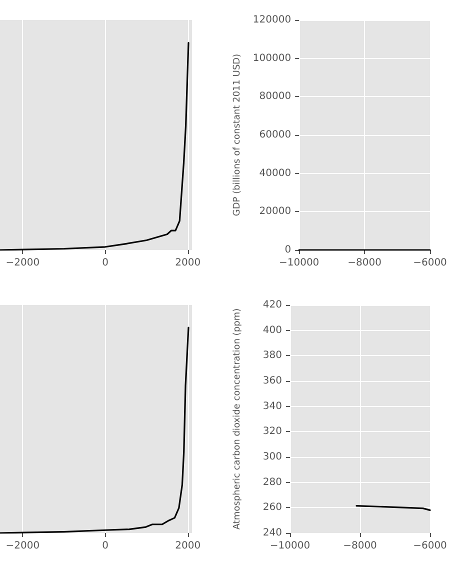 This screenshot has width=450, height=563. What do you see at coordinates (272, 508) in the screenshot?
I see `y-tick-label: 260` at bounding box center [272, 508].